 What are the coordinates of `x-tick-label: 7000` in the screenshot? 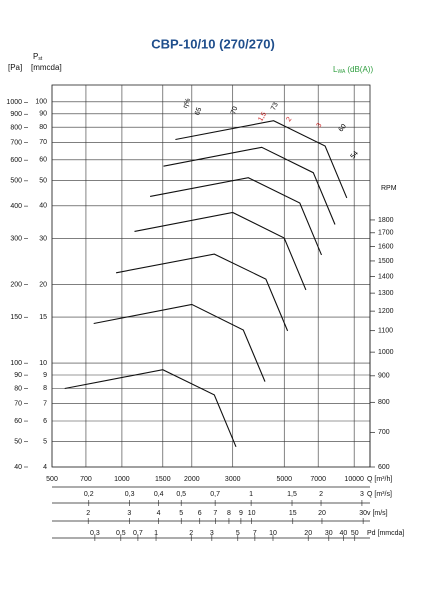 It's located at (318, 479).